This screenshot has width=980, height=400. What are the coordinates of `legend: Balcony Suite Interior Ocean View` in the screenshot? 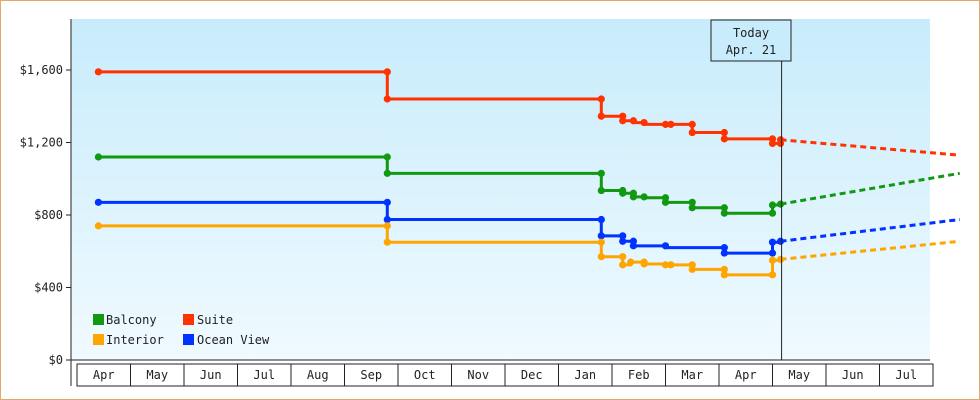 It's located at (181, 330).